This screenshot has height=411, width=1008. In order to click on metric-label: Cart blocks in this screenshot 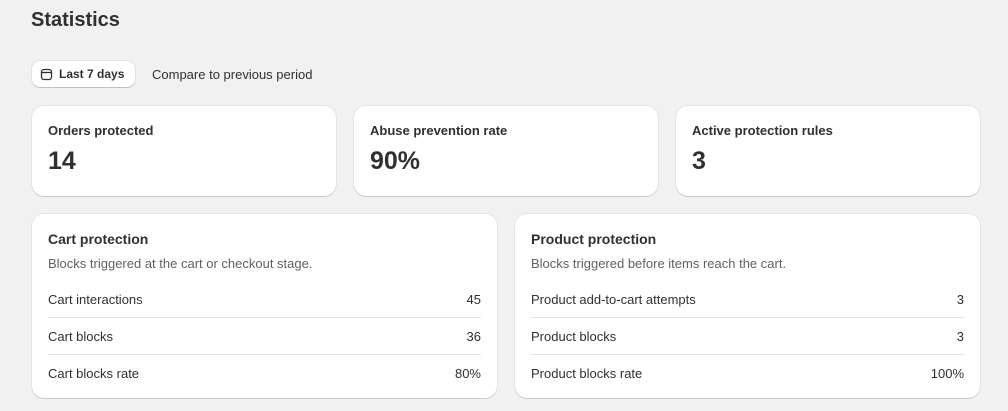, I will do `click(81, 336)`.